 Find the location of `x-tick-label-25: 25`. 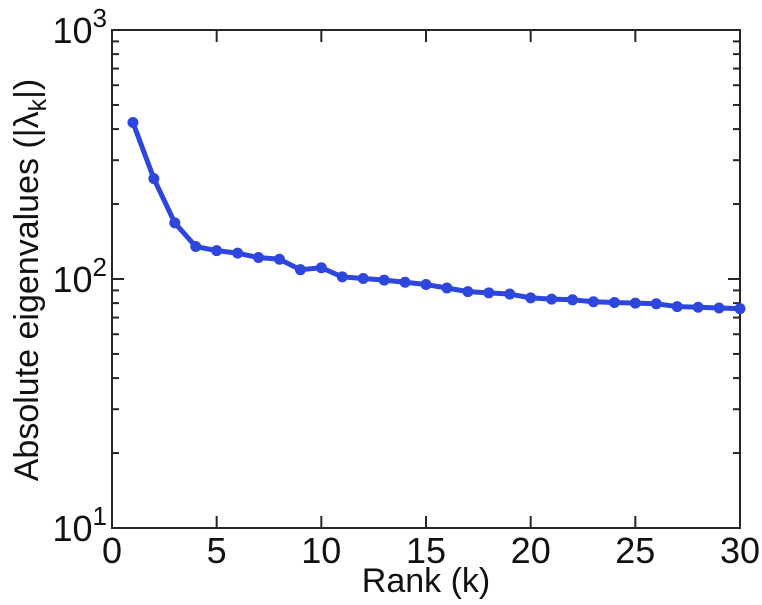

x-tick-label-25: 25 is located at coordinates (635, 550).